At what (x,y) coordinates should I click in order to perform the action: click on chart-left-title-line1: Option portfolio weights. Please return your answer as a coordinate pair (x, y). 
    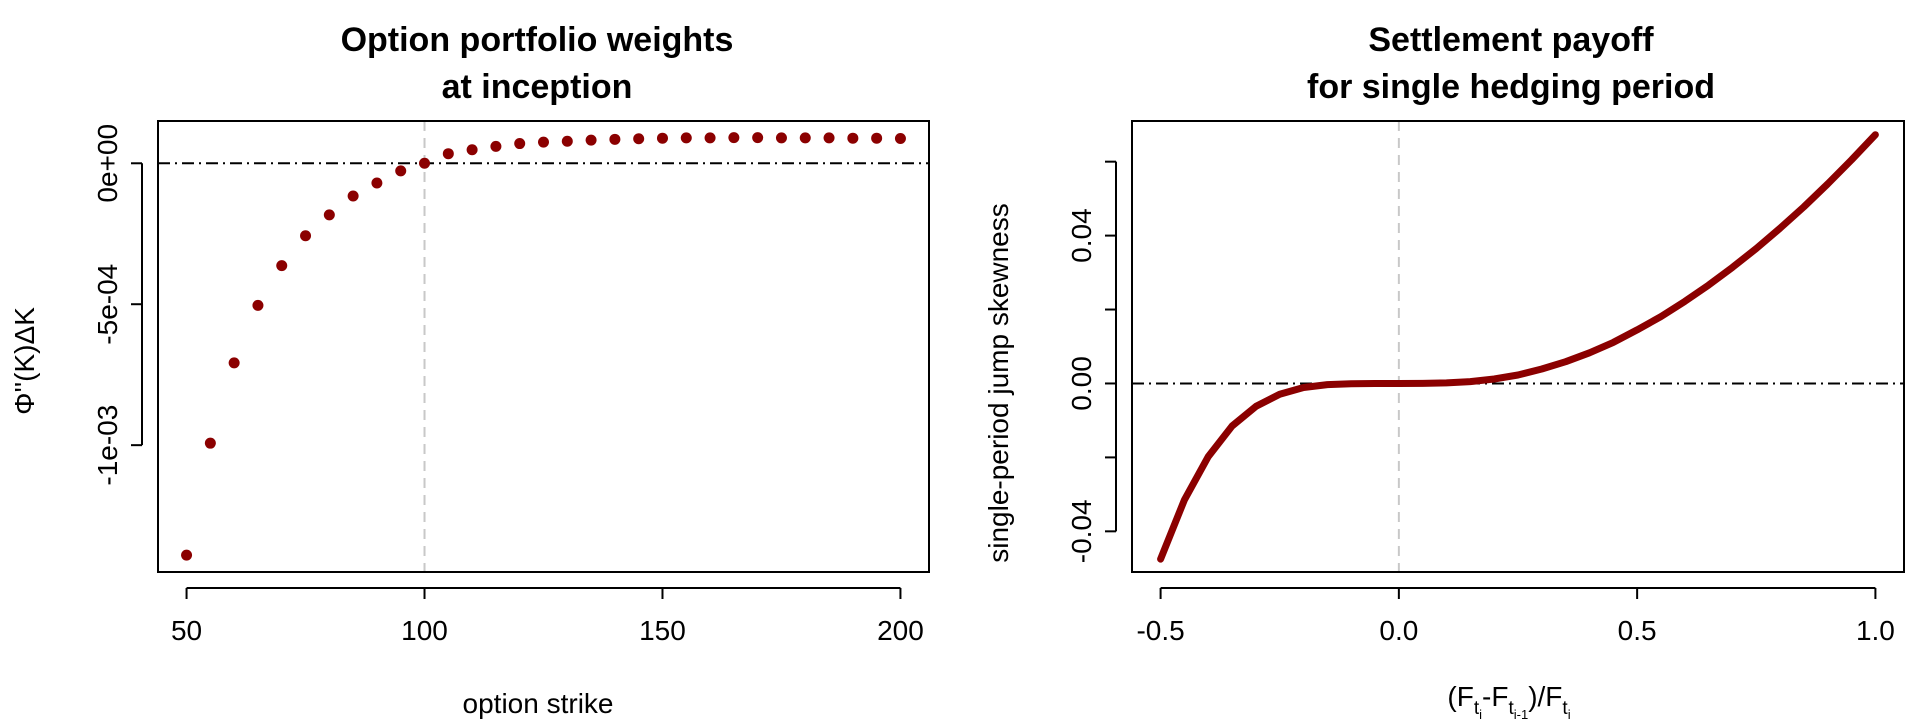
    Looking at the image, I should click on (537, 40).